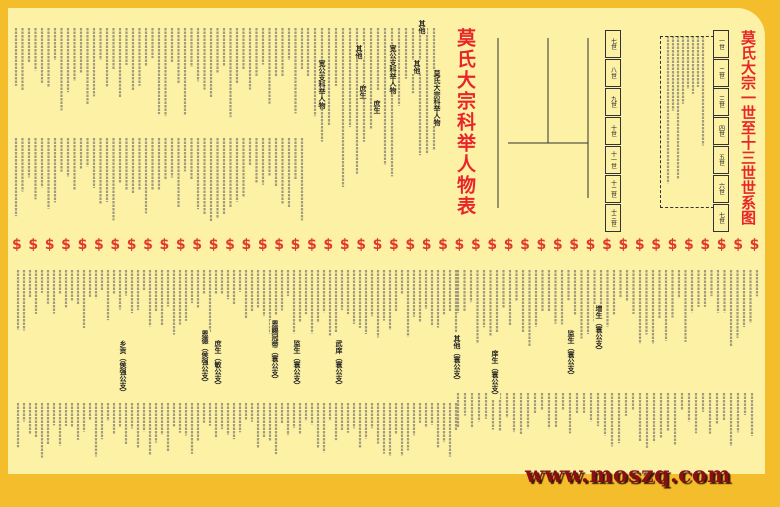 The image size is (780, 507). What do you see at coordinates (721, 44) in the screenshot?
I see `generation-box: 一世` at bounding box center [721, 44].